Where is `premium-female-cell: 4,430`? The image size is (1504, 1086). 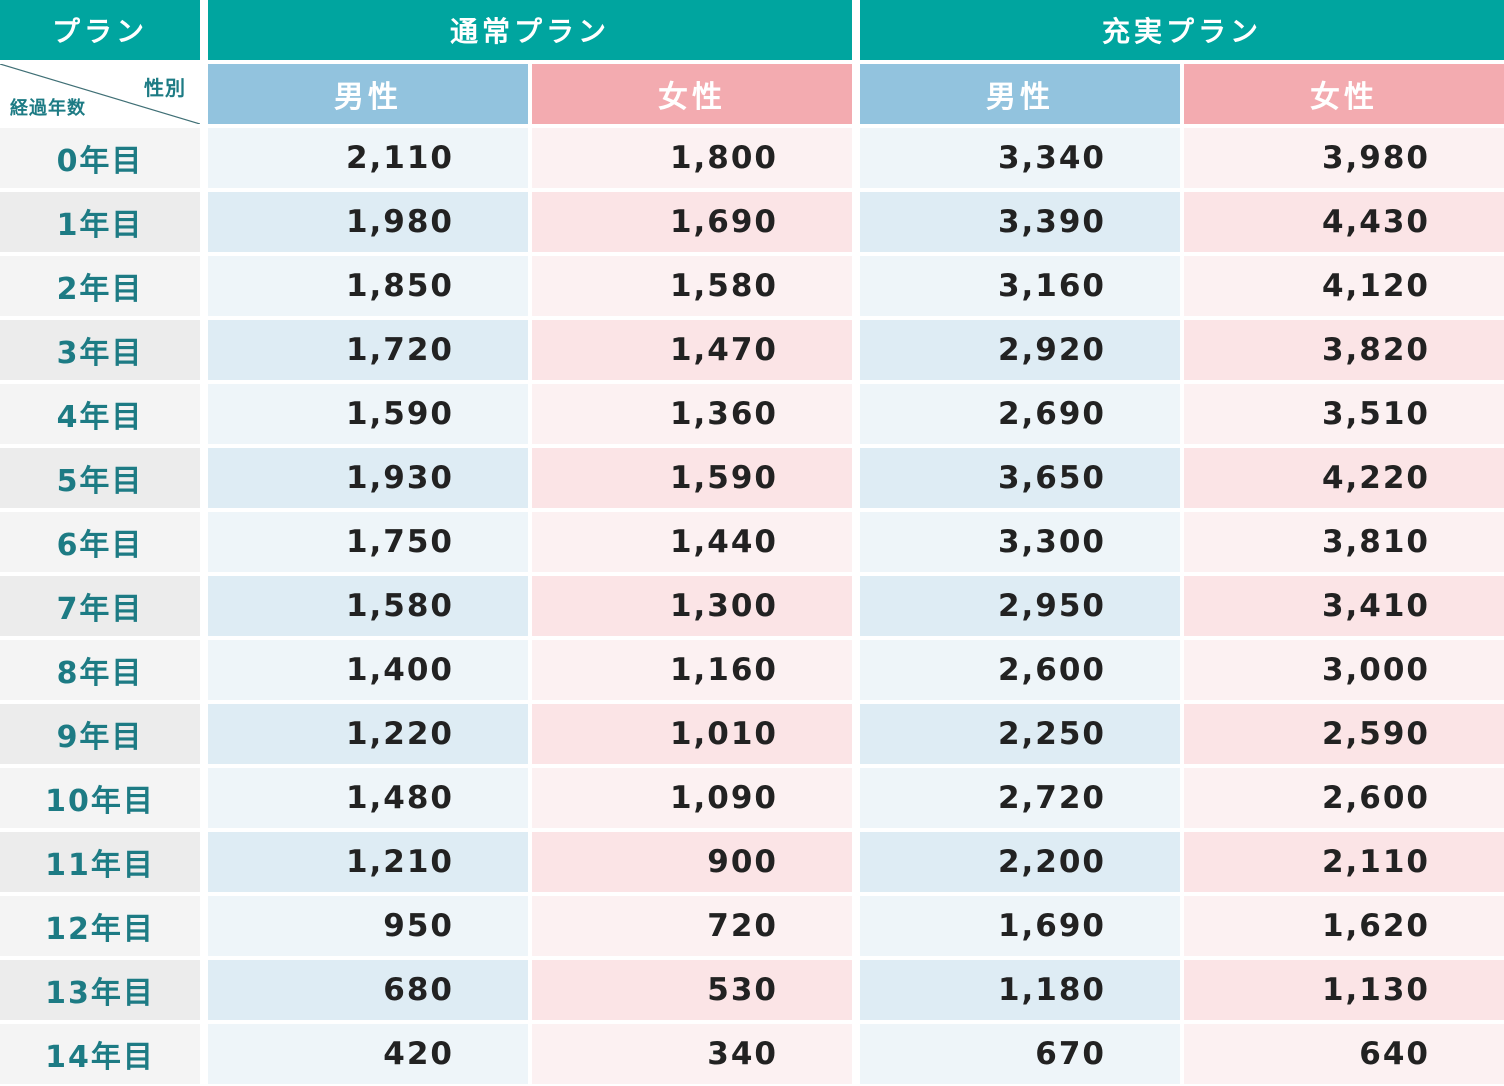 premium-female-cell: 4,430 is located at coordinates (1344, 222).